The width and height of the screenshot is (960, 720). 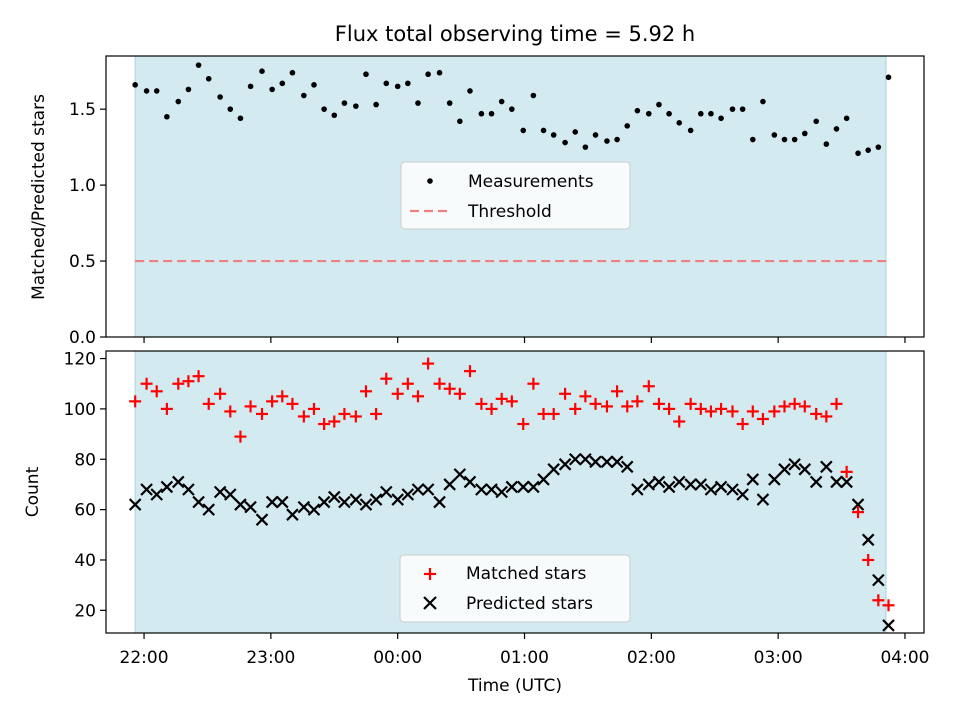 I want to click on bottom-legend-box, so click(x=515, y=588).